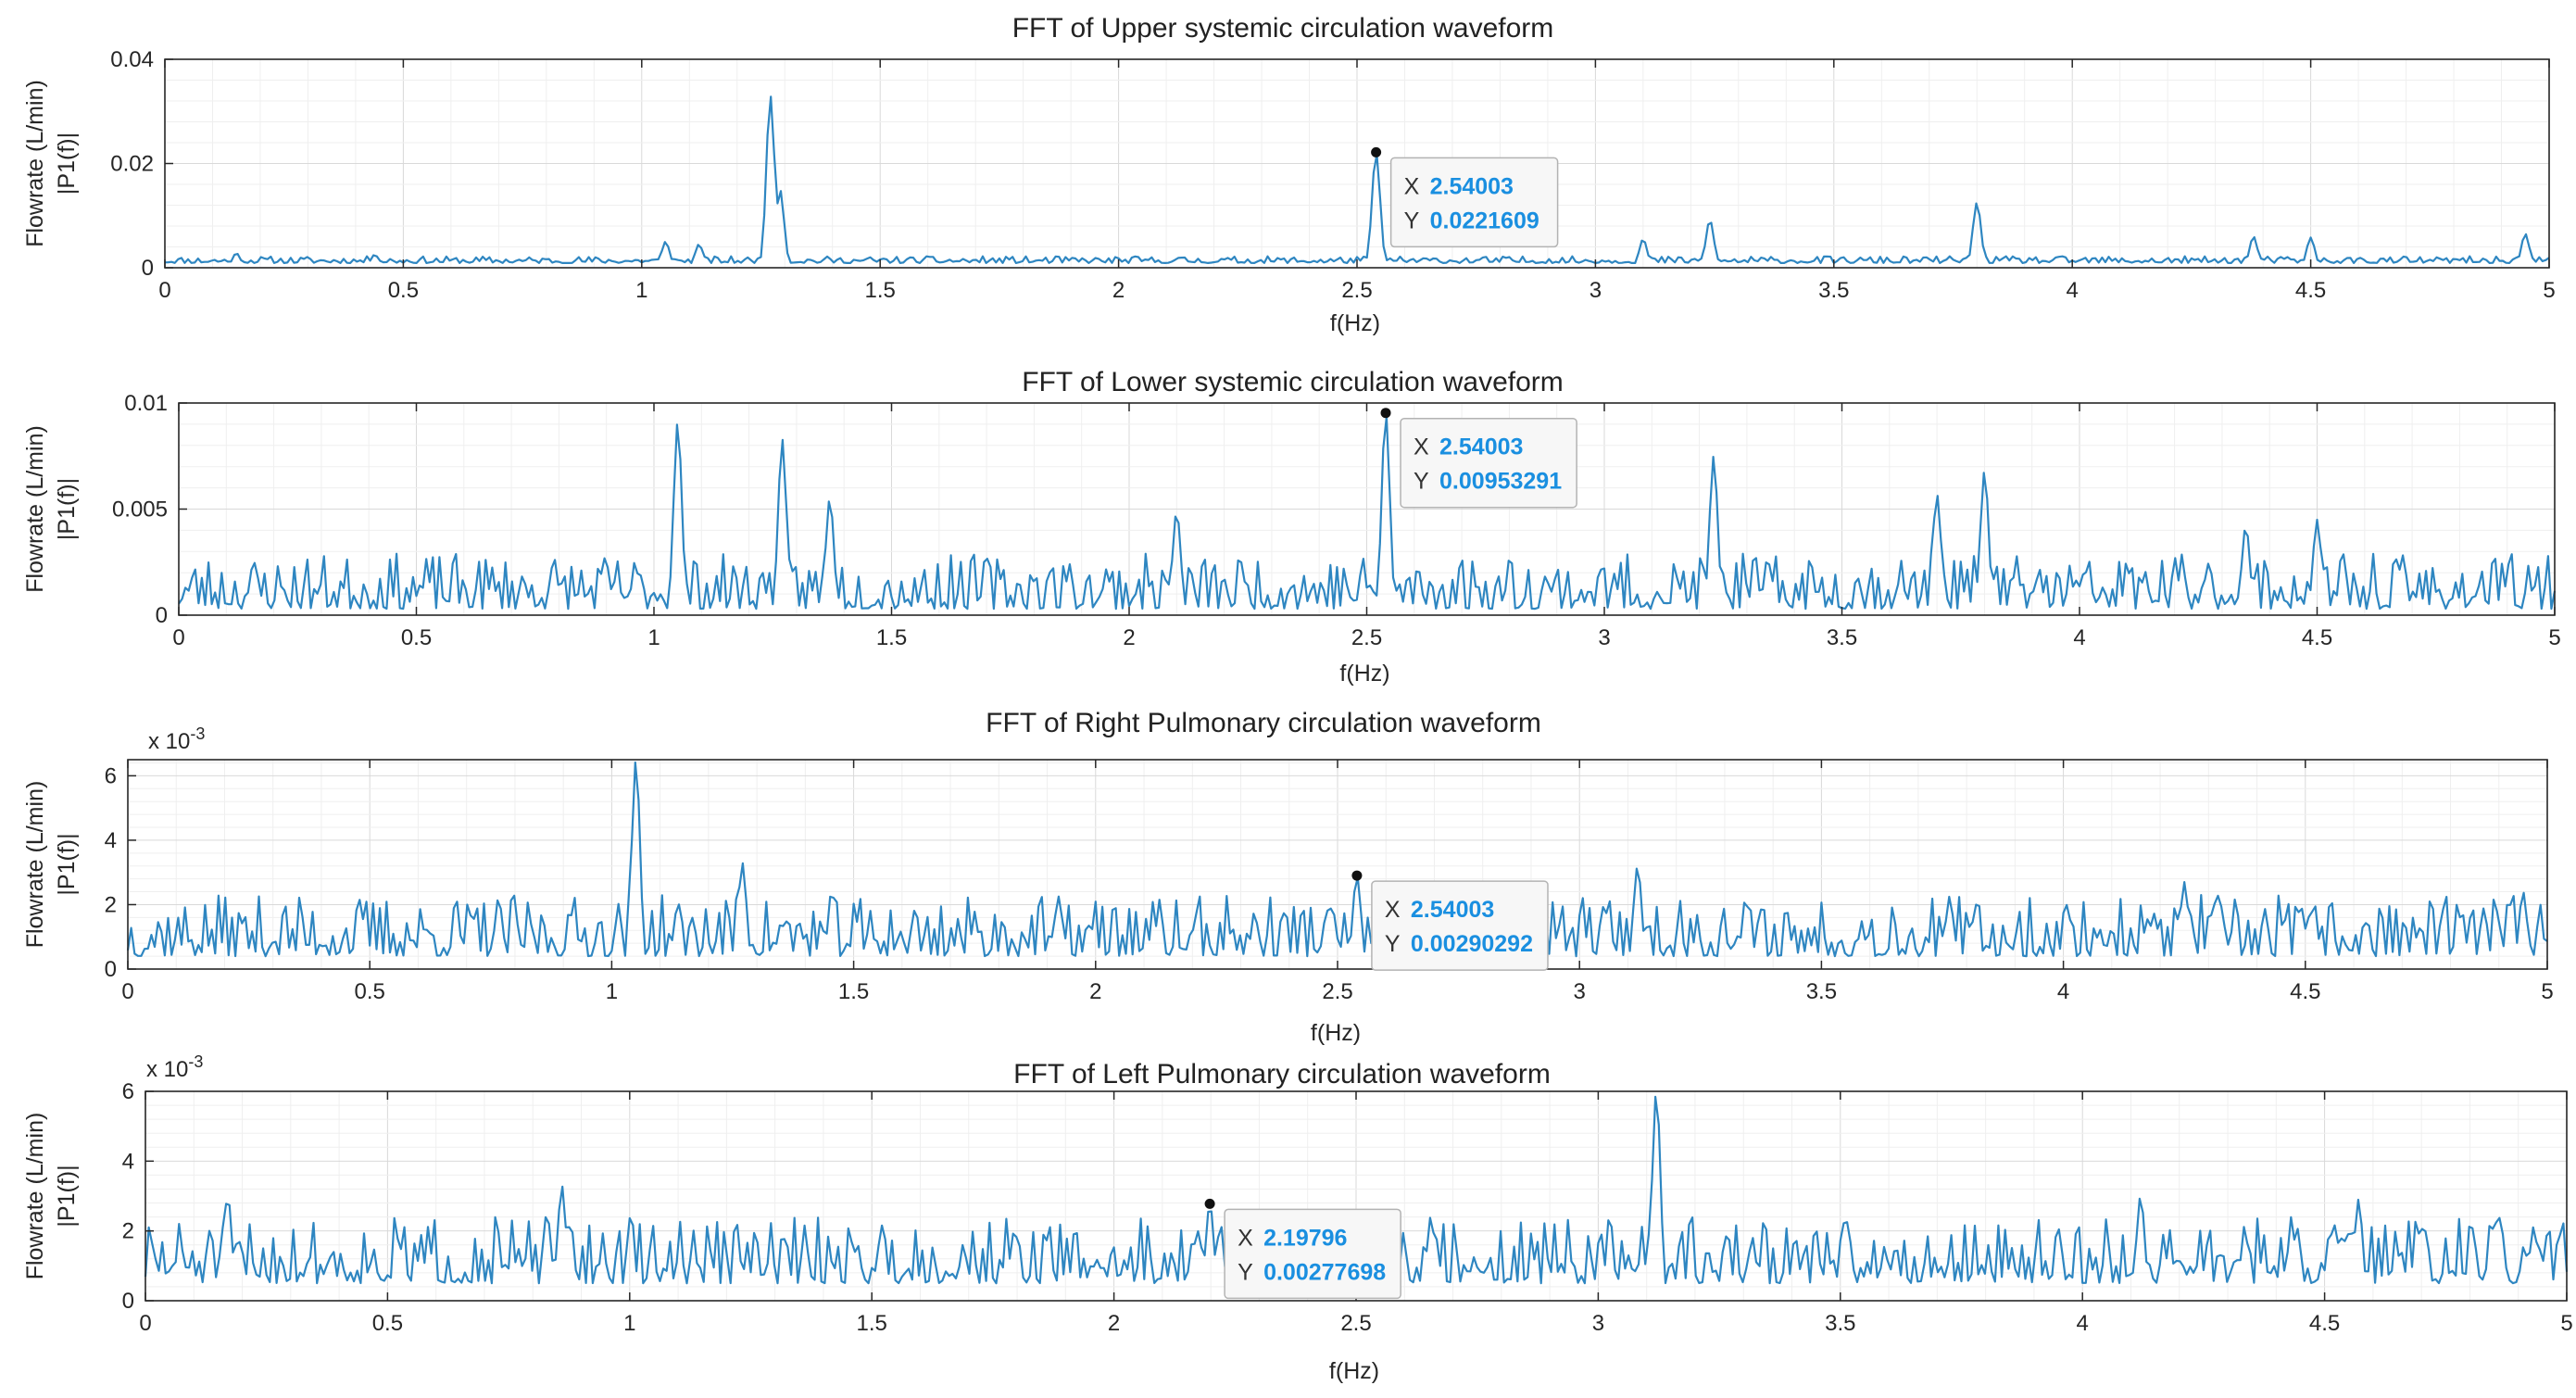 This screenshot has height=1398, width=2576. I want to click on datatip: XY 2.19796 0.00277698, so click(1312, 1254).